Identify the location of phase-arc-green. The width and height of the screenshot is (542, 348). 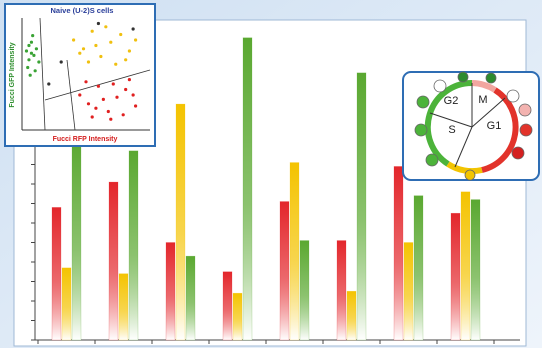
(448, 123).